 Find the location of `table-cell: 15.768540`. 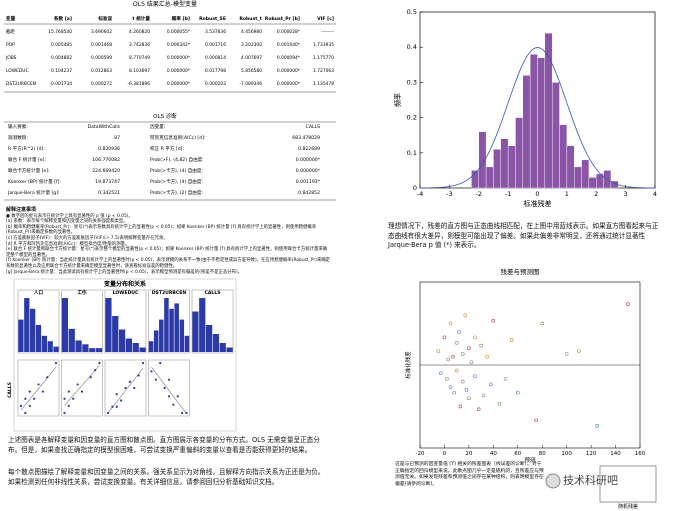

table-cell: 15.768540 is located at coordinates (60, 32).